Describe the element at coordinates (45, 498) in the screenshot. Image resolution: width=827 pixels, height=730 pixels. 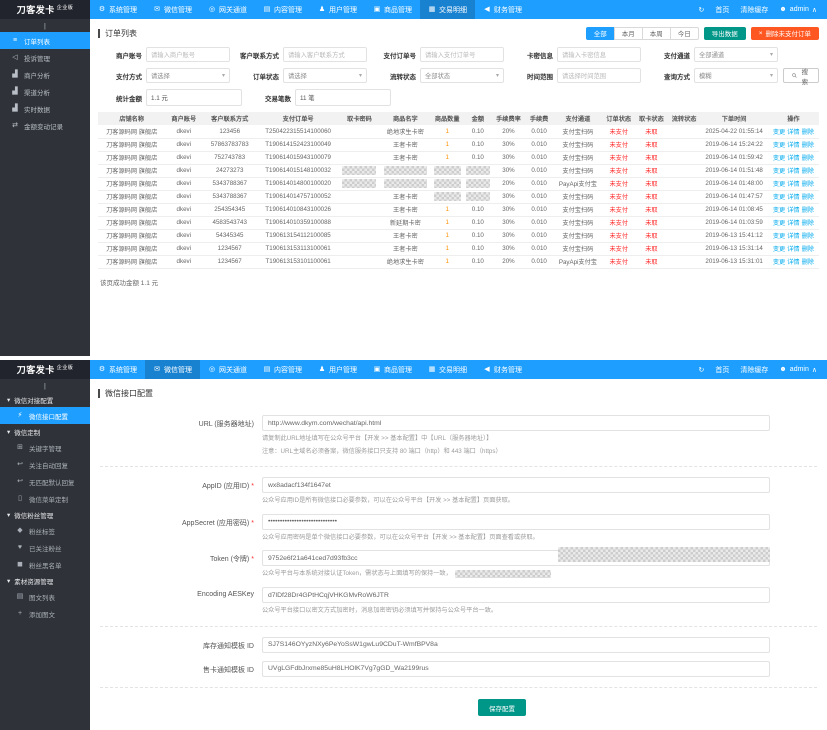
I see `sidebar-item-微信菜单定制: ▯ 微信菜单定制` at that location.